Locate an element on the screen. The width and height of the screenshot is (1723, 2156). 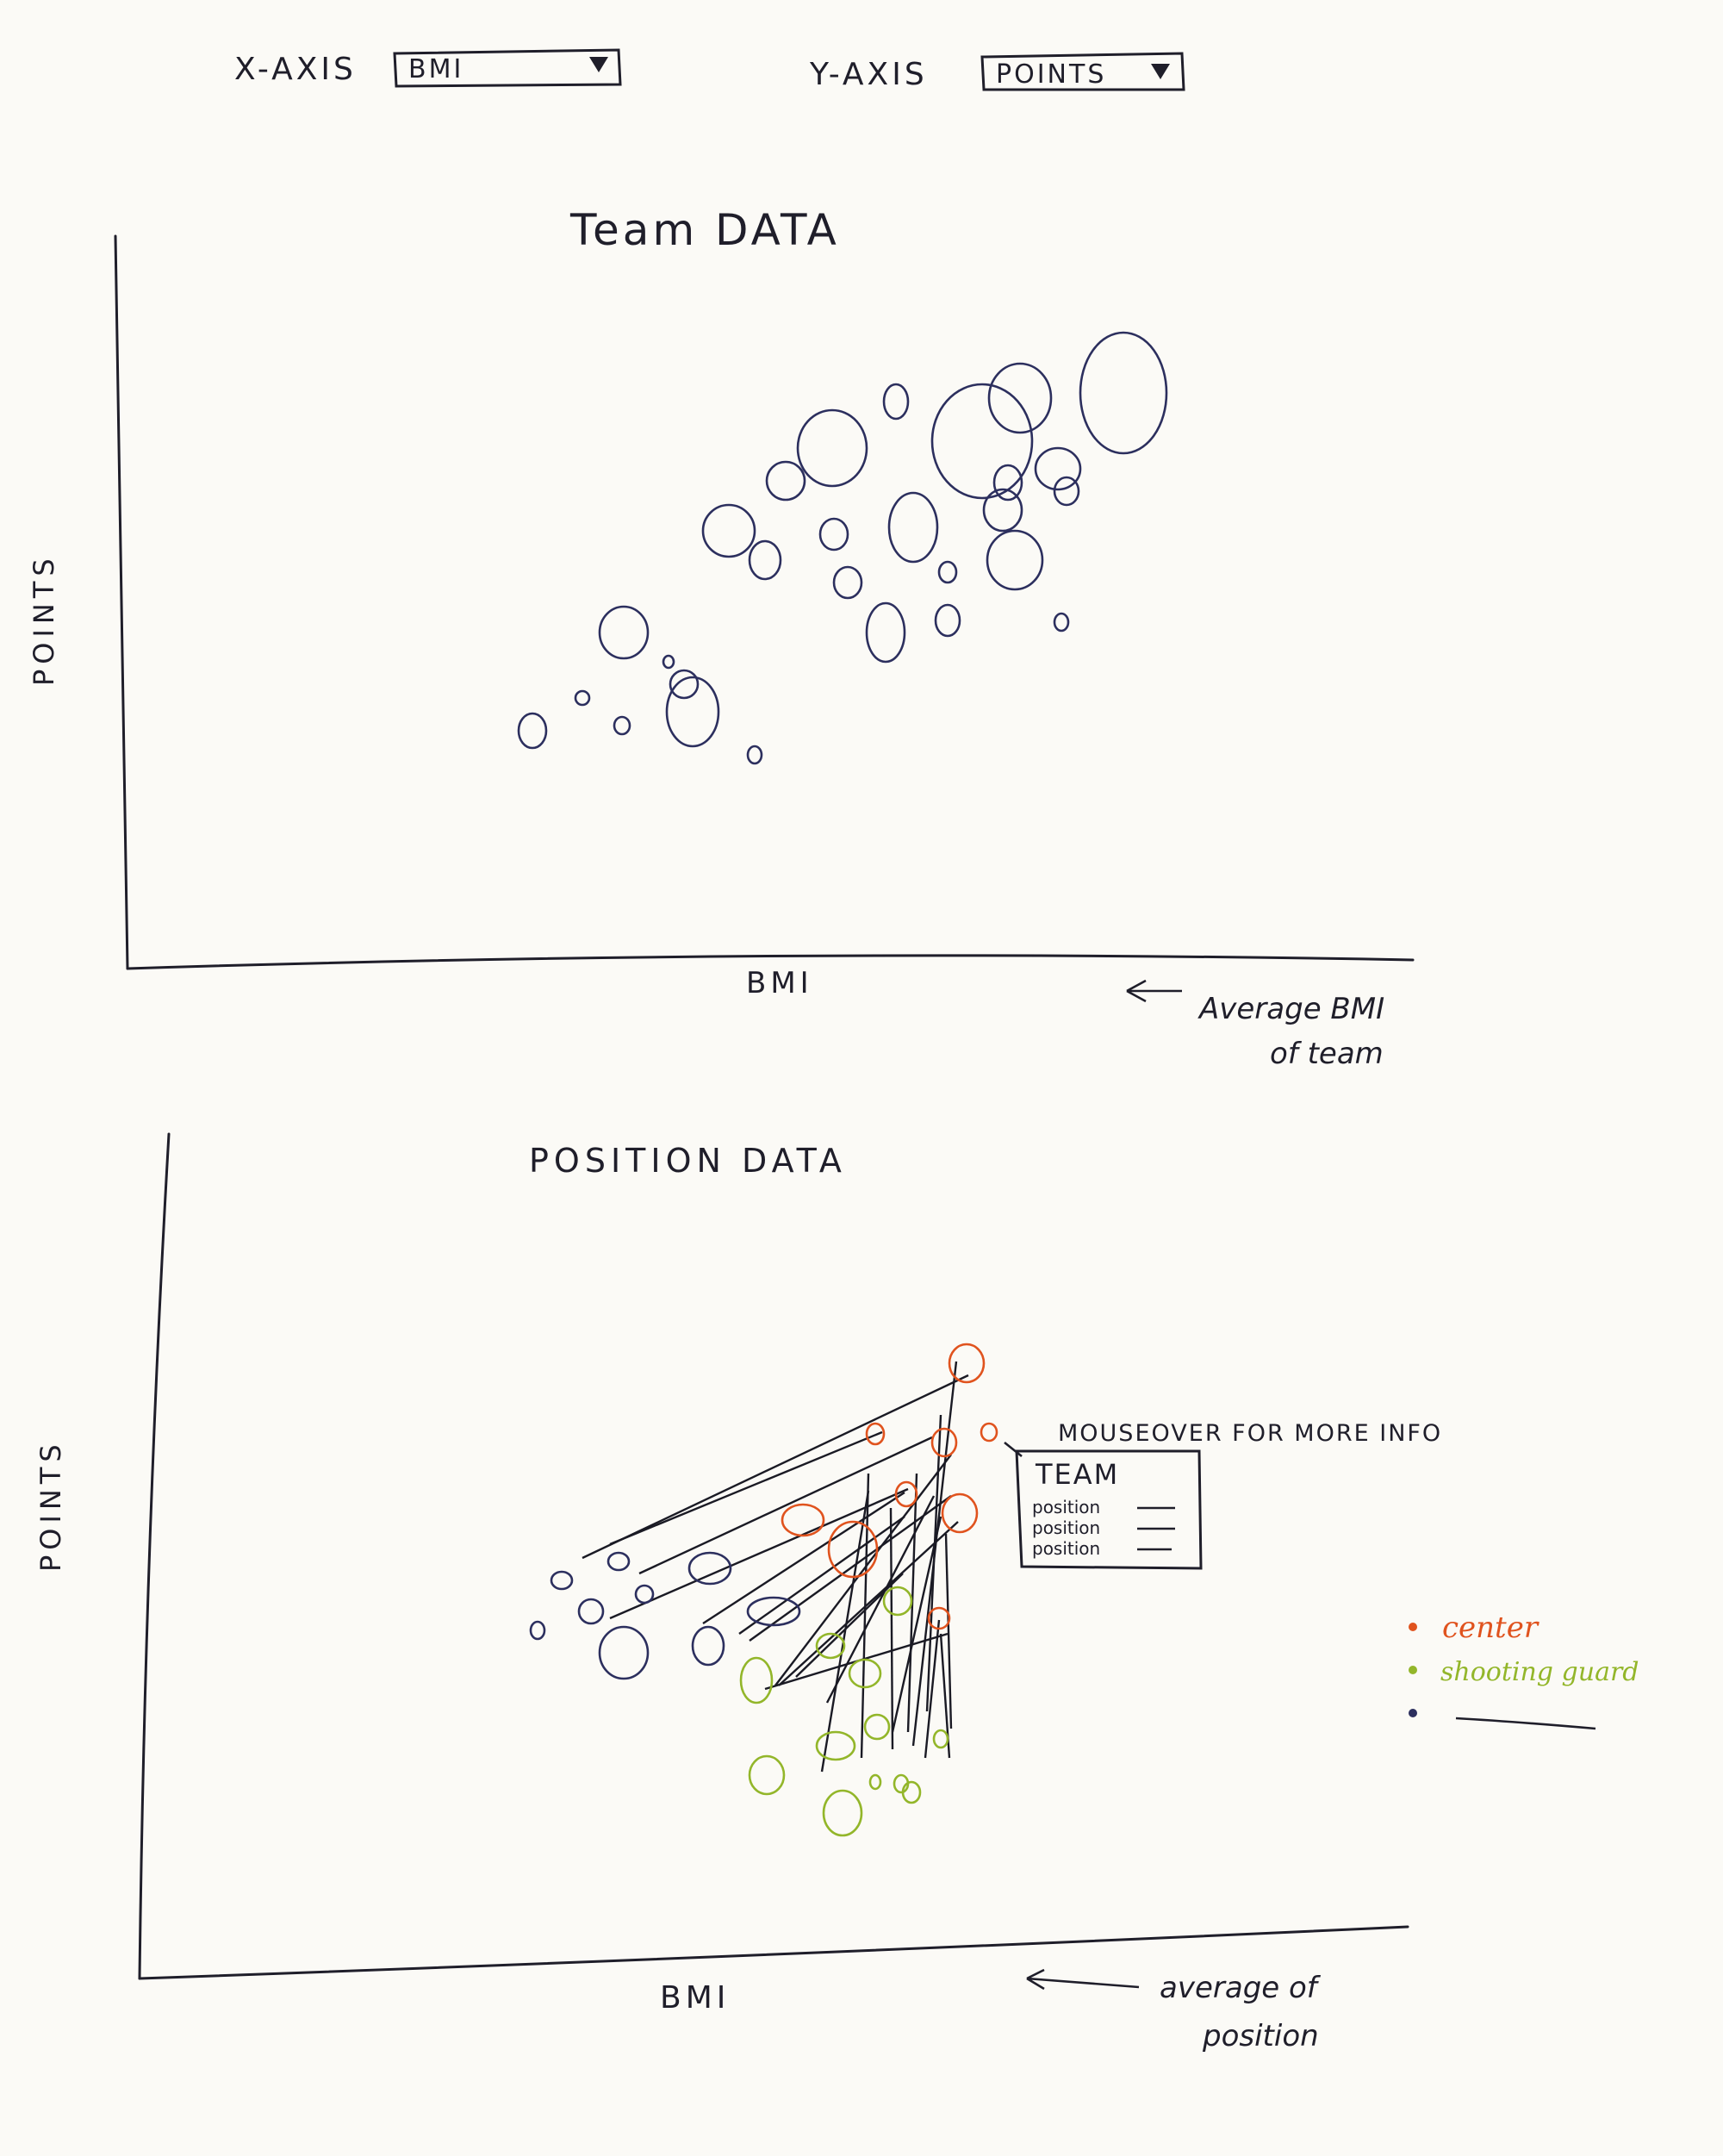
legend-item-shooting-guard: shooting guard is located at coordinates (1524, 1672).